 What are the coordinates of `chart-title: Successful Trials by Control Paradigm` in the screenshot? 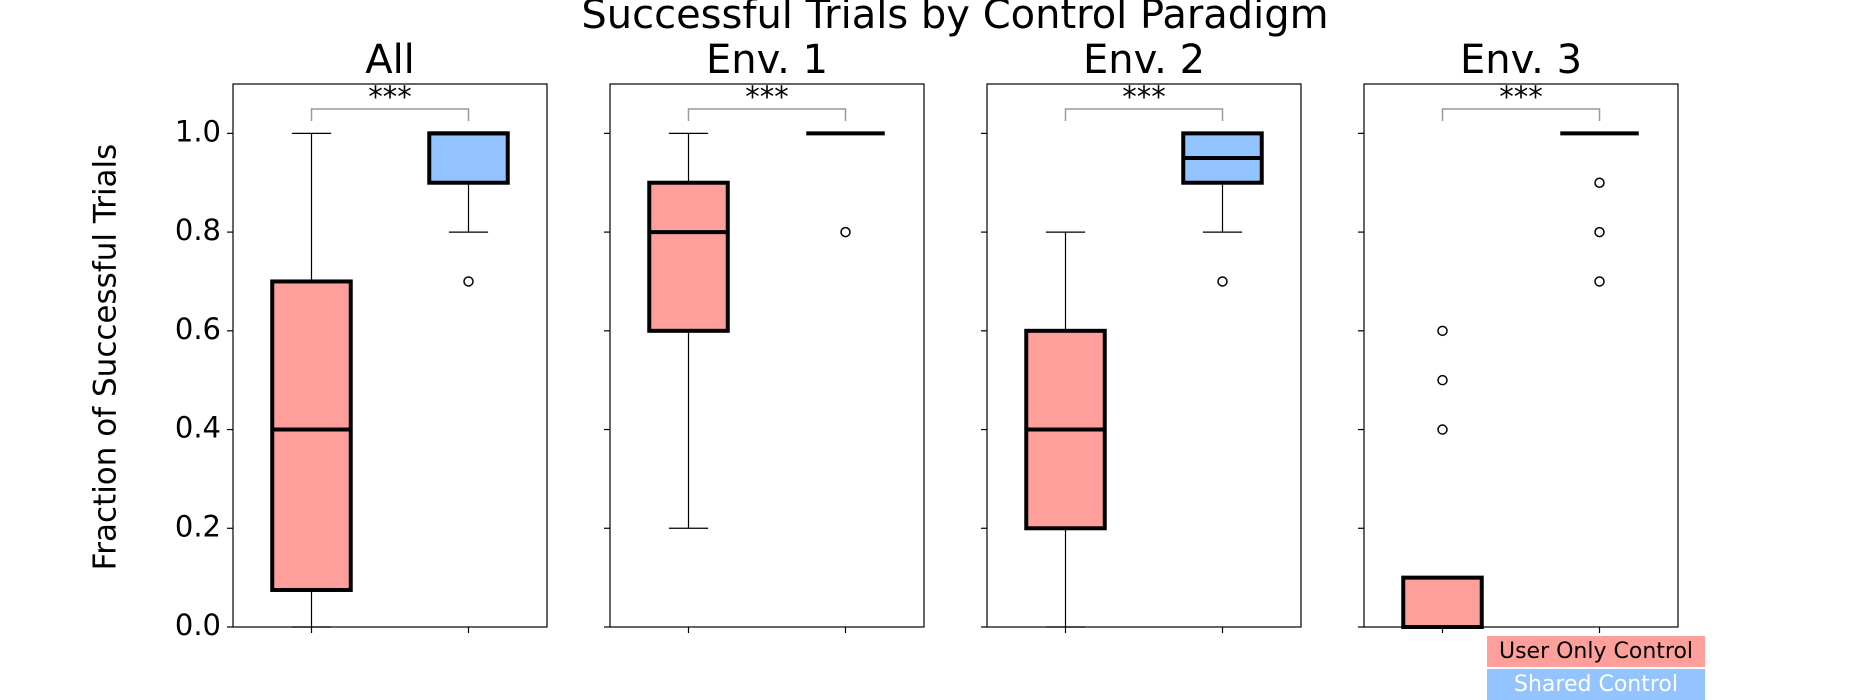 It's located at (954, 19).